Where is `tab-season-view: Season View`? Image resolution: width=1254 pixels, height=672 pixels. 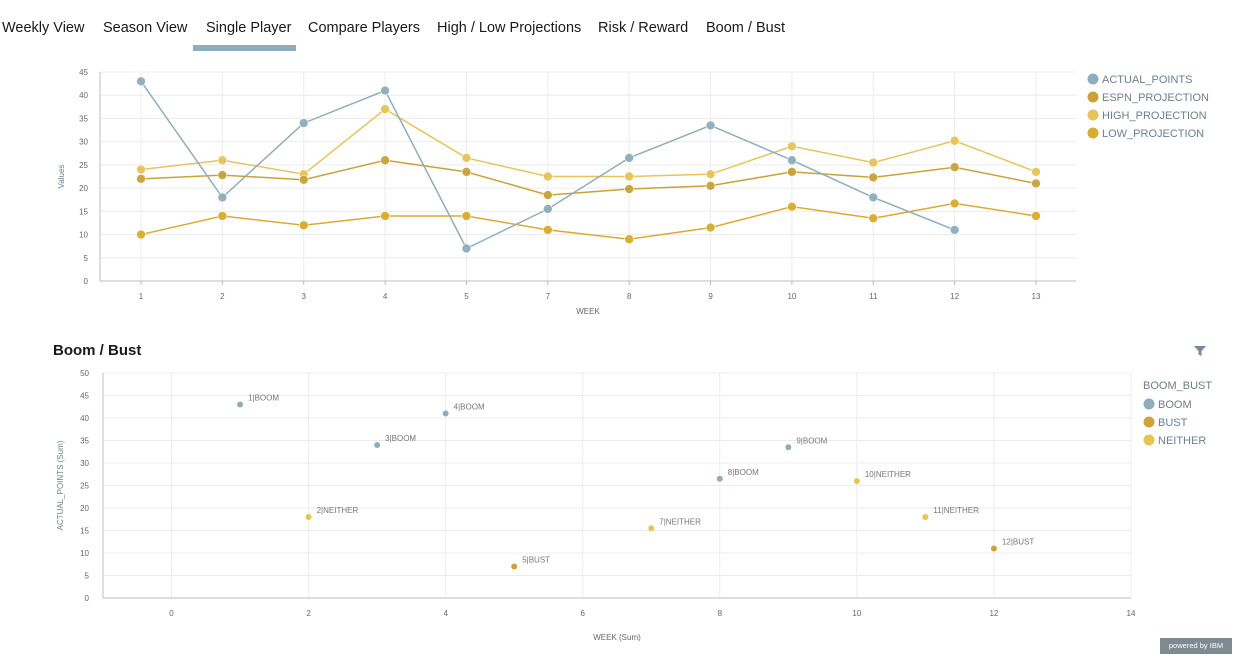 tab-season-view: Season View is located at coordinates (145, 28).